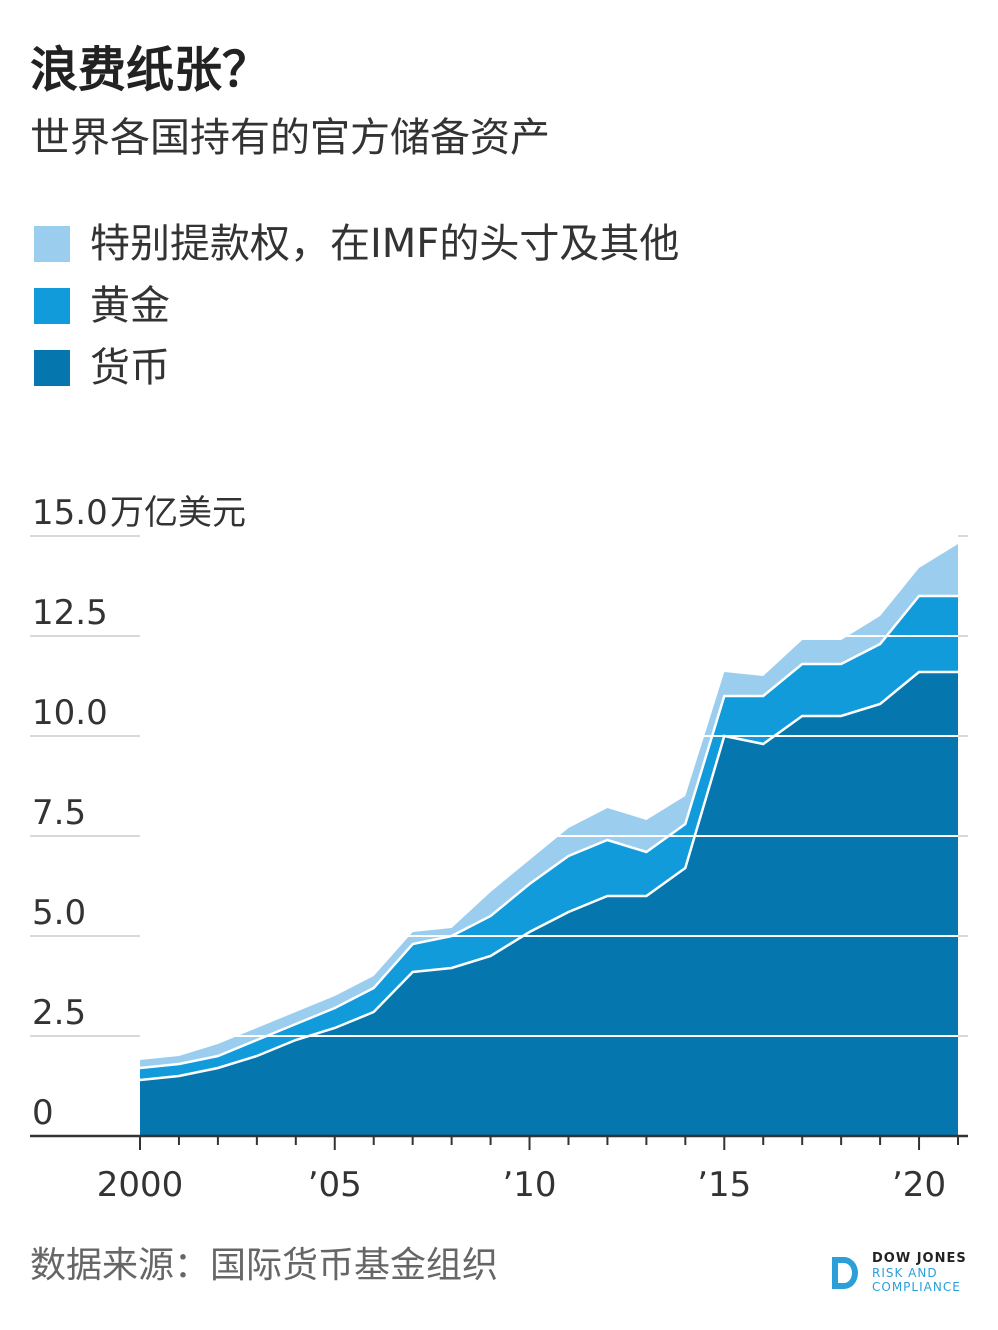 The height and width of the screenshot is (1330, 998). Describe the element at coordinates (150, 70) in the screenshot. I see `chart-title: 浪费纸张？` at that location.